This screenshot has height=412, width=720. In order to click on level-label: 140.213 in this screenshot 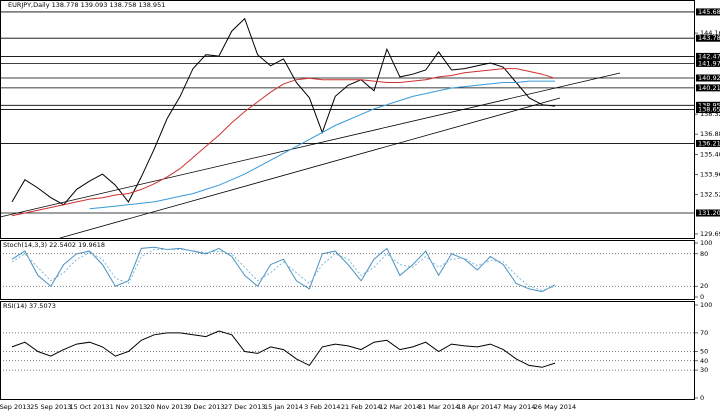, I will do `click(709, 88)`.